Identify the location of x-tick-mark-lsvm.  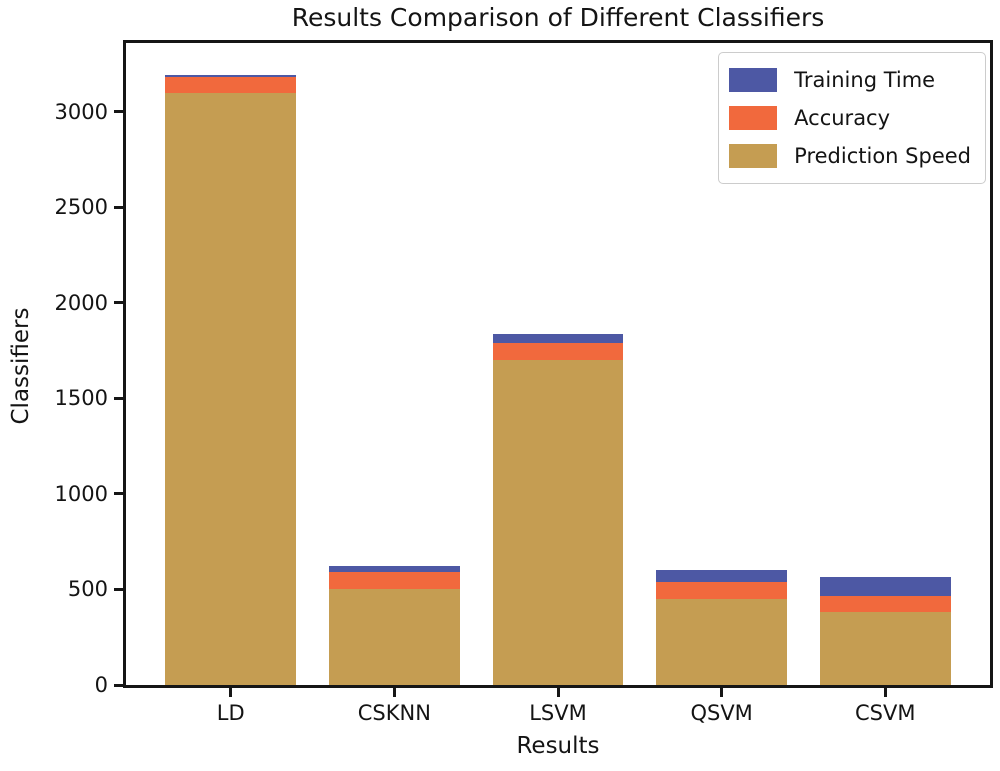
(558, 692).